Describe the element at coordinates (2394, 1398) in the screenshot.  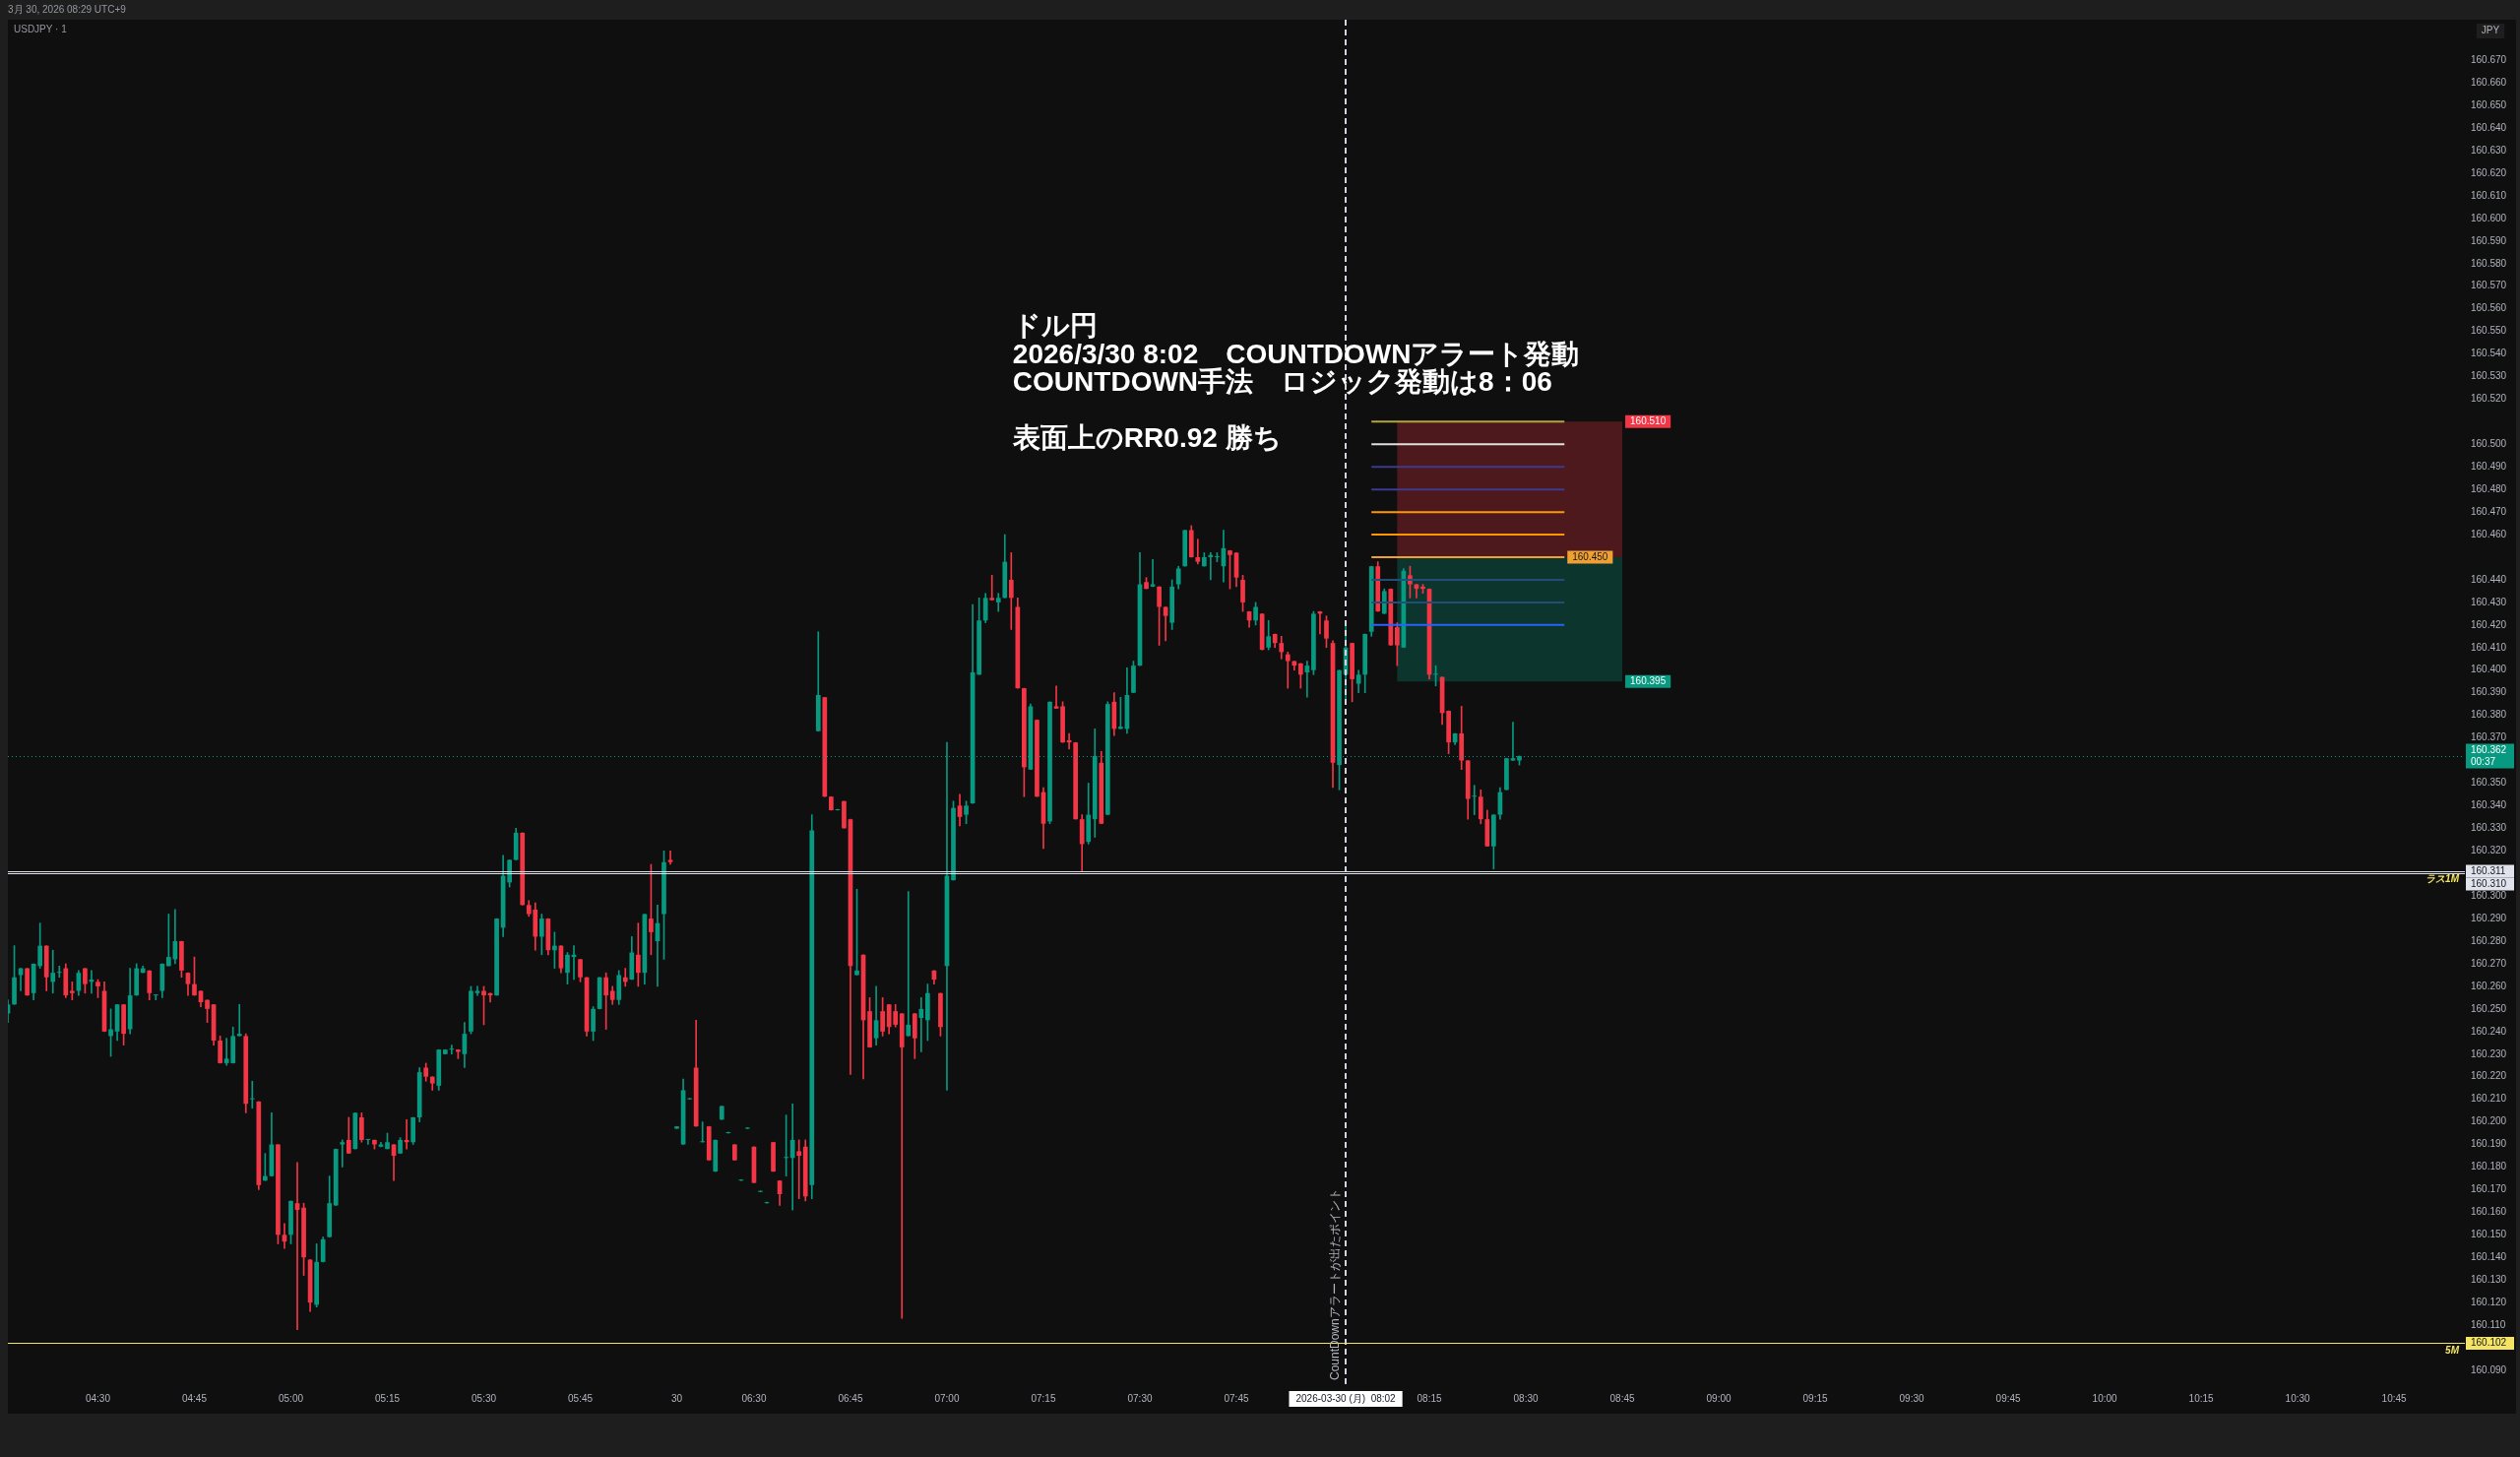
I see `x-tick-label: 10:45` at that location.